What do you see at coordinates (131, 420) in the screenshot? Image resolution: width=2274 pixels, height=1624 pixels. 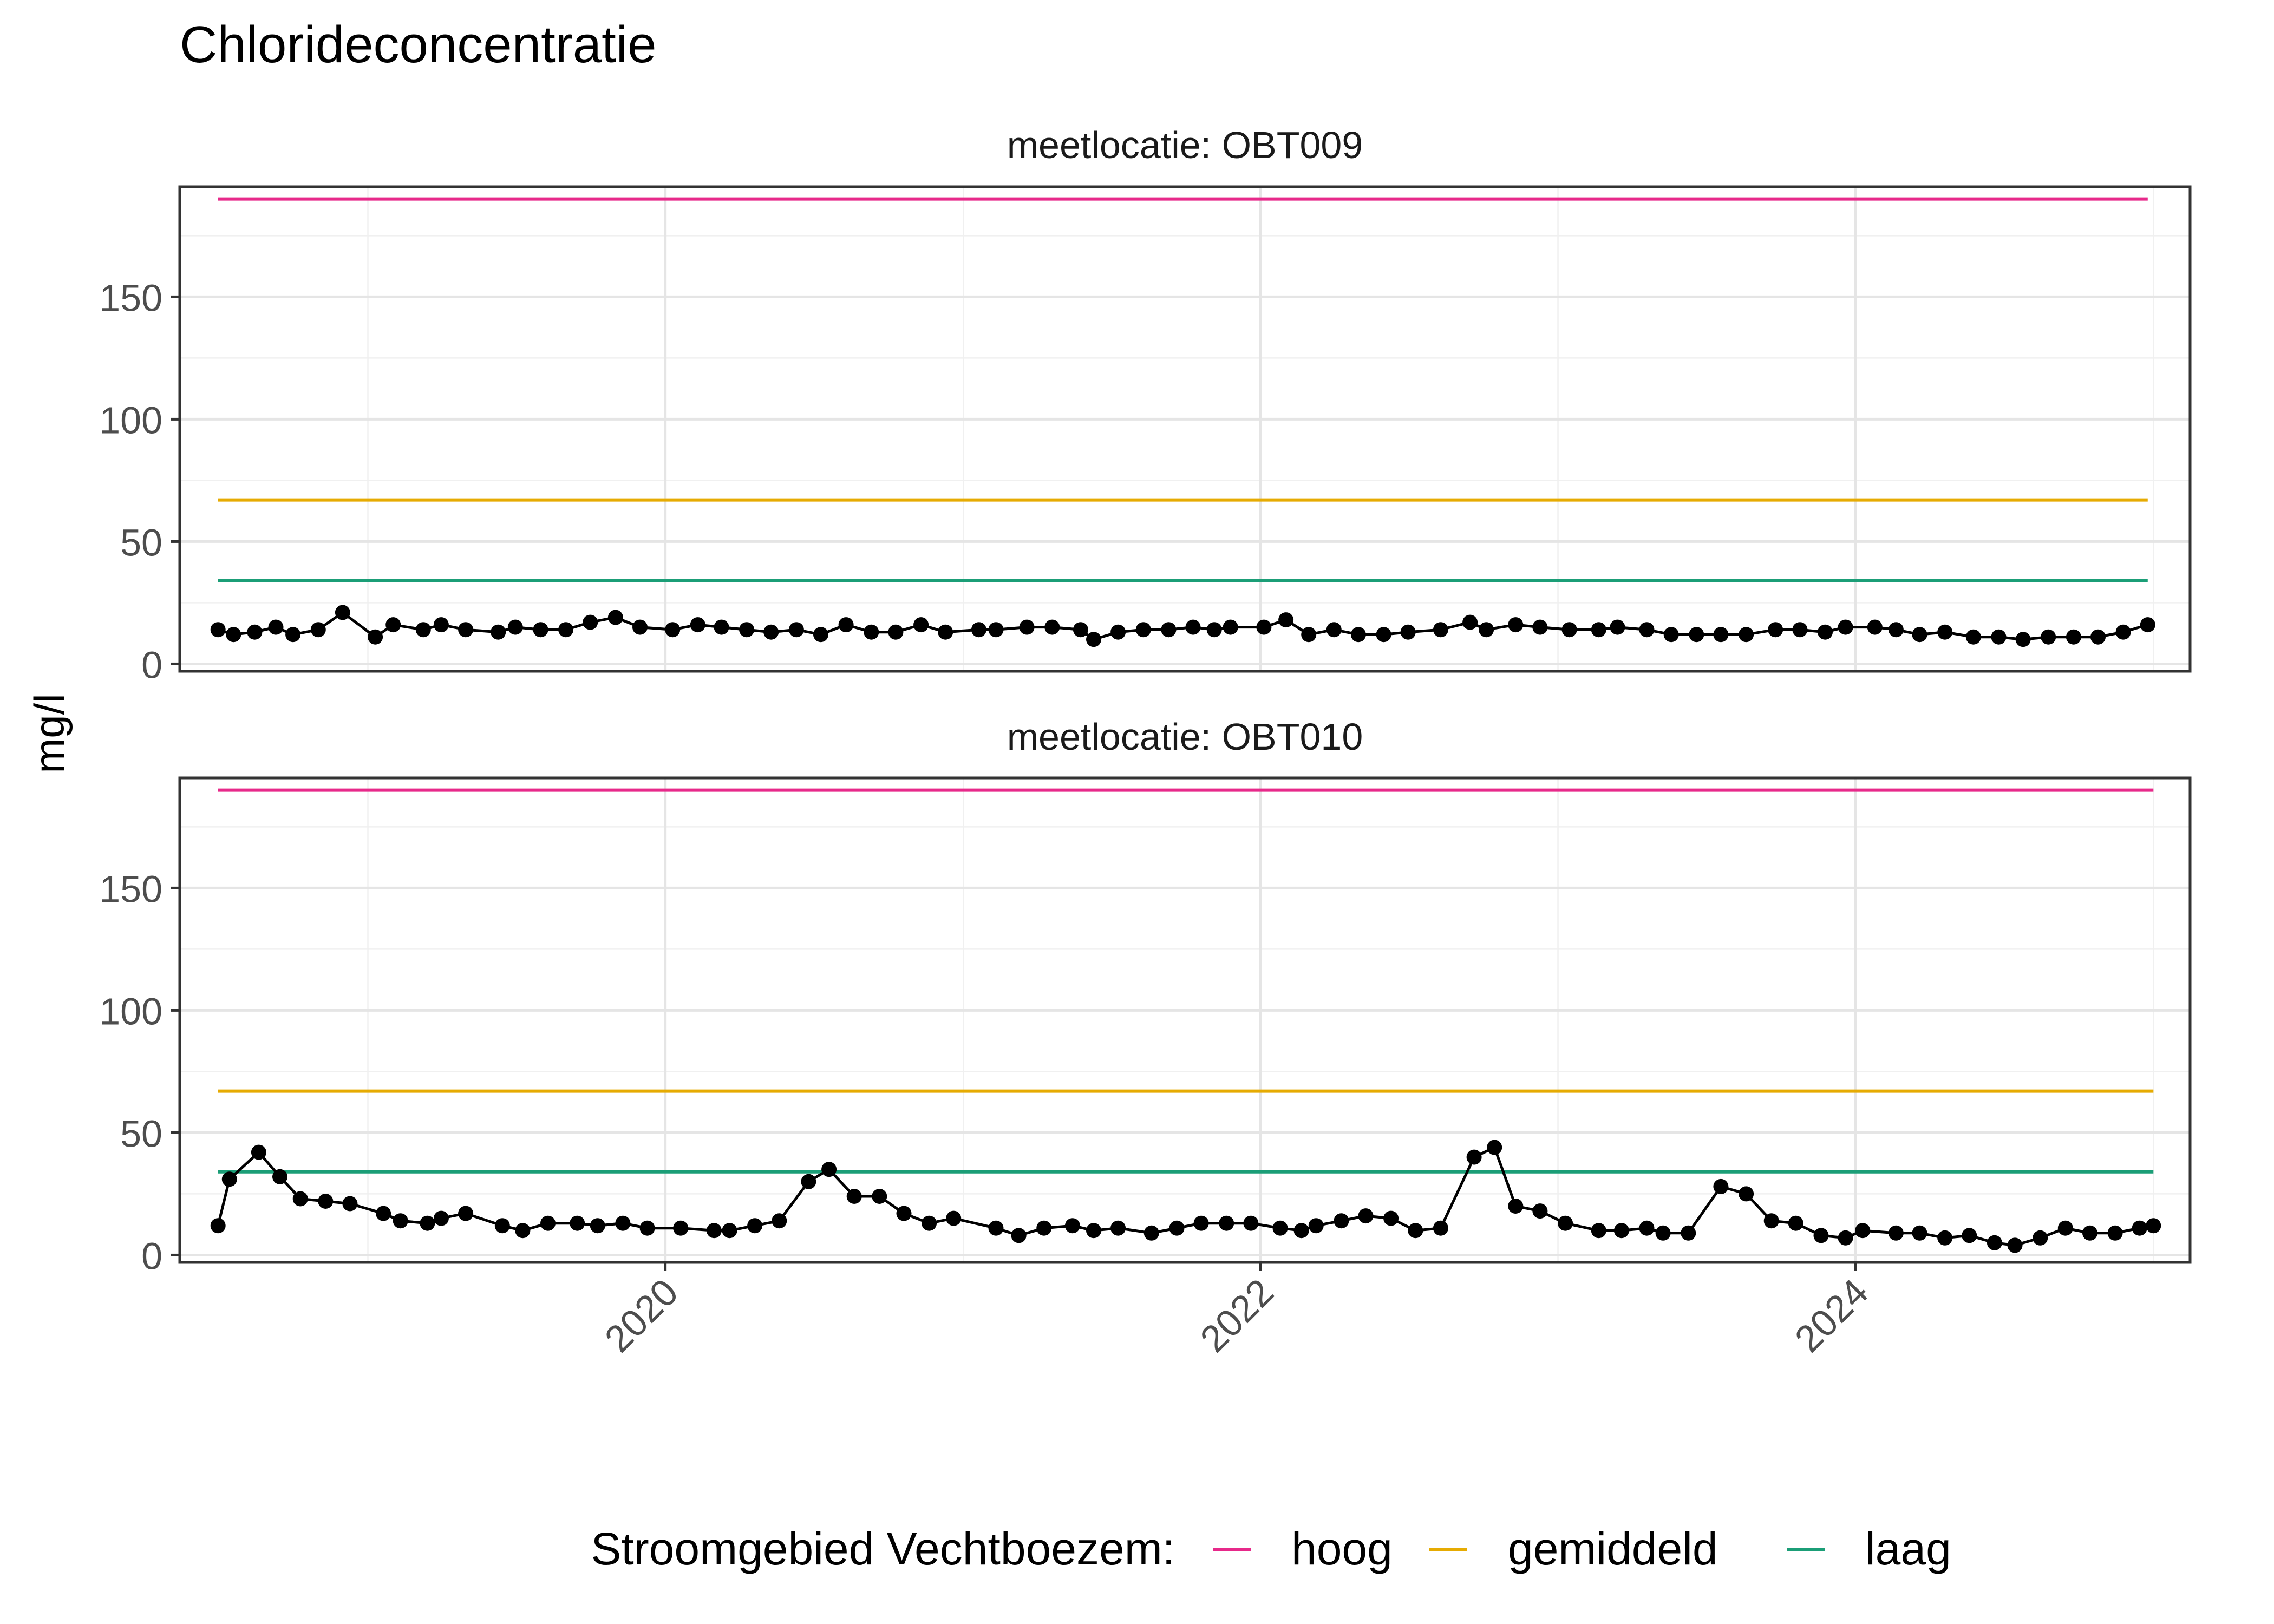 I see `y-tick-label: 100` at bounding box center [131, 420].